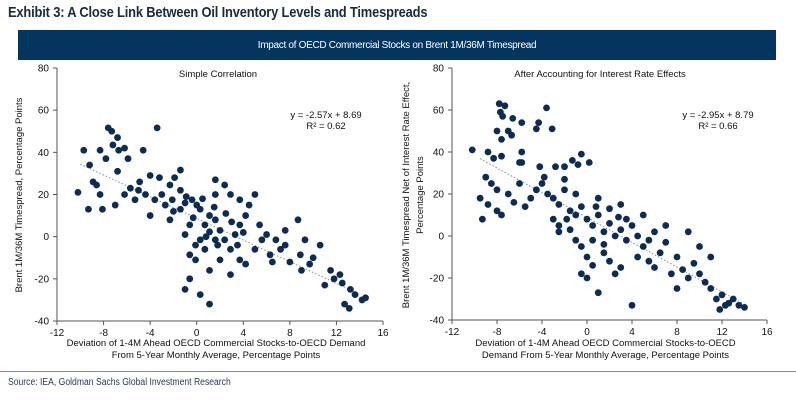 The width and height of the screenshot is (796, 400). What do you see at coordinates (439, 195) in the screenshot?
I see `y-tick-label: 20` at bounding box center [439, 195].